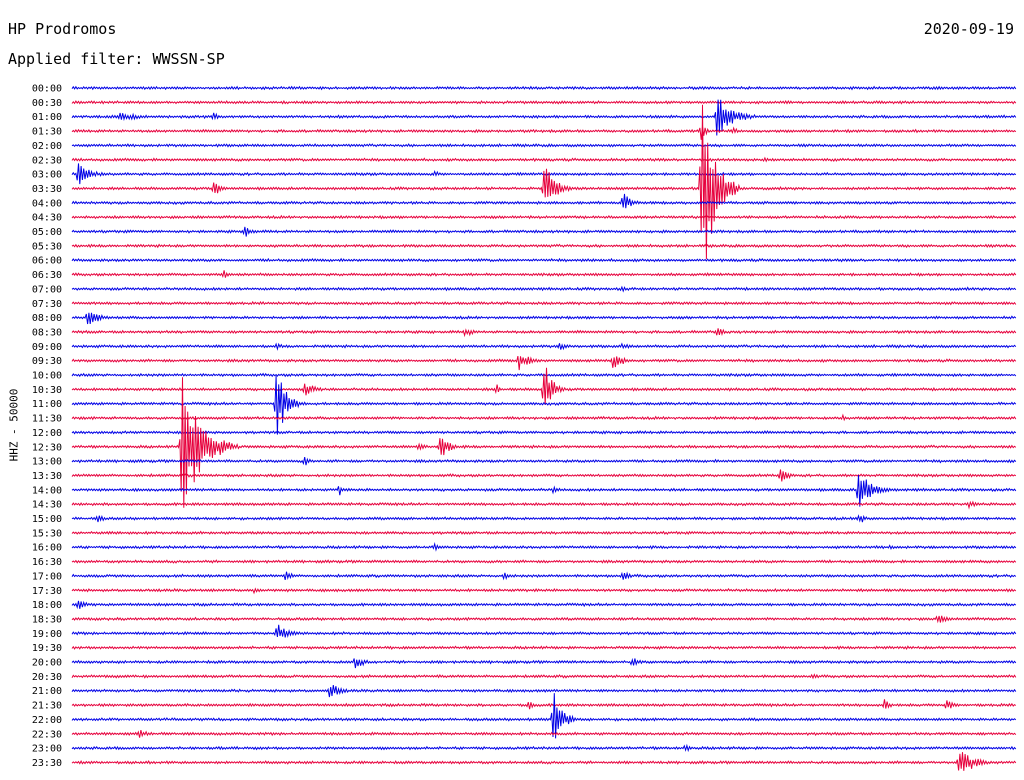 The image size is (1024, 780). I want to click on time-tick-label: 04:00, so click(47, 203).